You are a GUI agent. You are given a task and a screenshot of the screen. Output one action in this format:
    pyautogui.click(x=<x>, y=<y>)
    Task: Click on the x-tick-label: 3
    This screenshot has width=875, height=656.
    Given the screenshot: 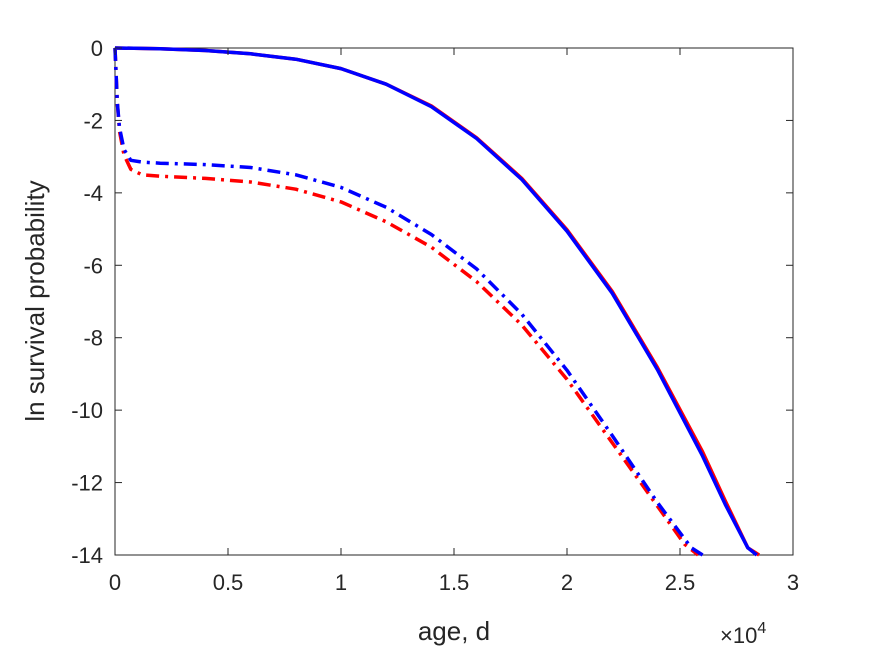 What is the action you would take?
    pyautogui.click(x=793, y=582)
    